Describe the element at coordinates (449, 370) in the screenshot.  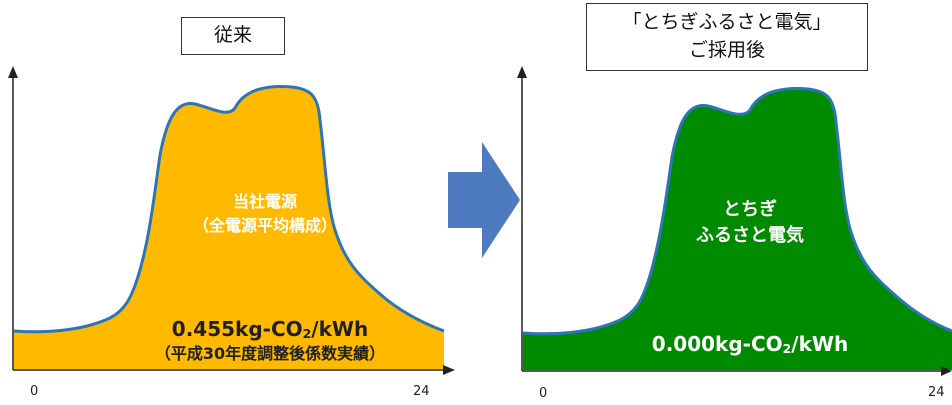
I see `left-x-axis-arrowhead` at that location.